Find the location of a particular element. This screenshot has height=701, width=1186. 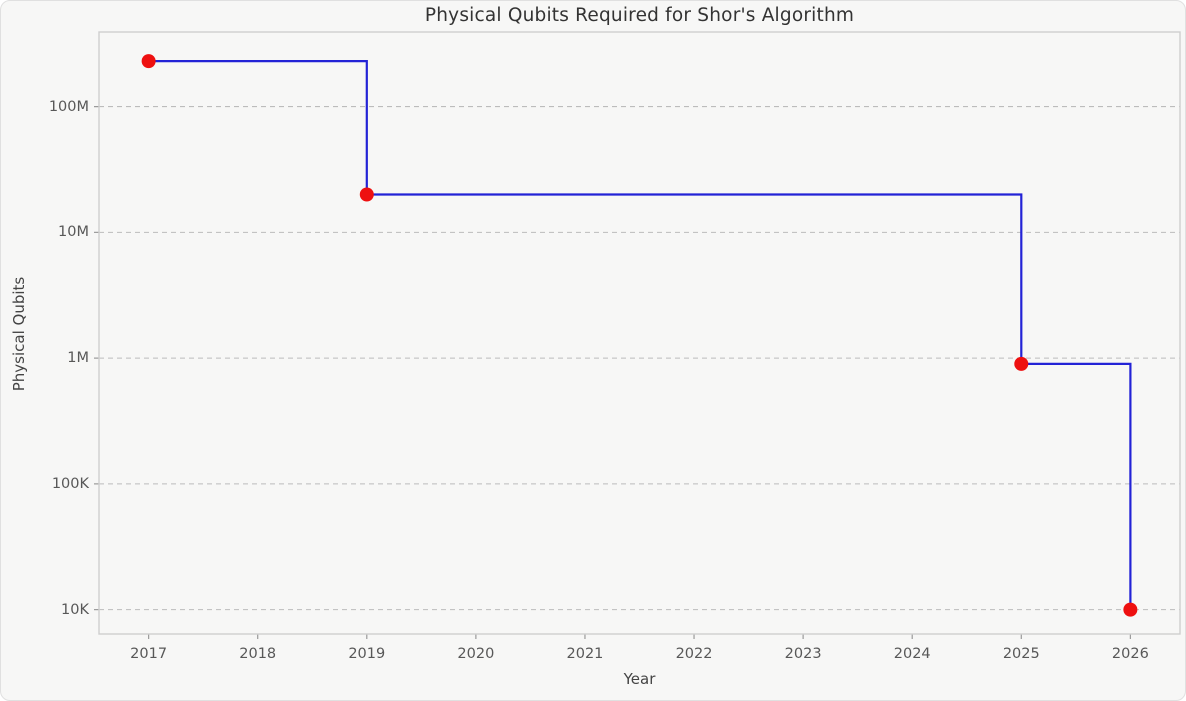

y-tick-label-10K: 10K is located at coordinates (75, 609).